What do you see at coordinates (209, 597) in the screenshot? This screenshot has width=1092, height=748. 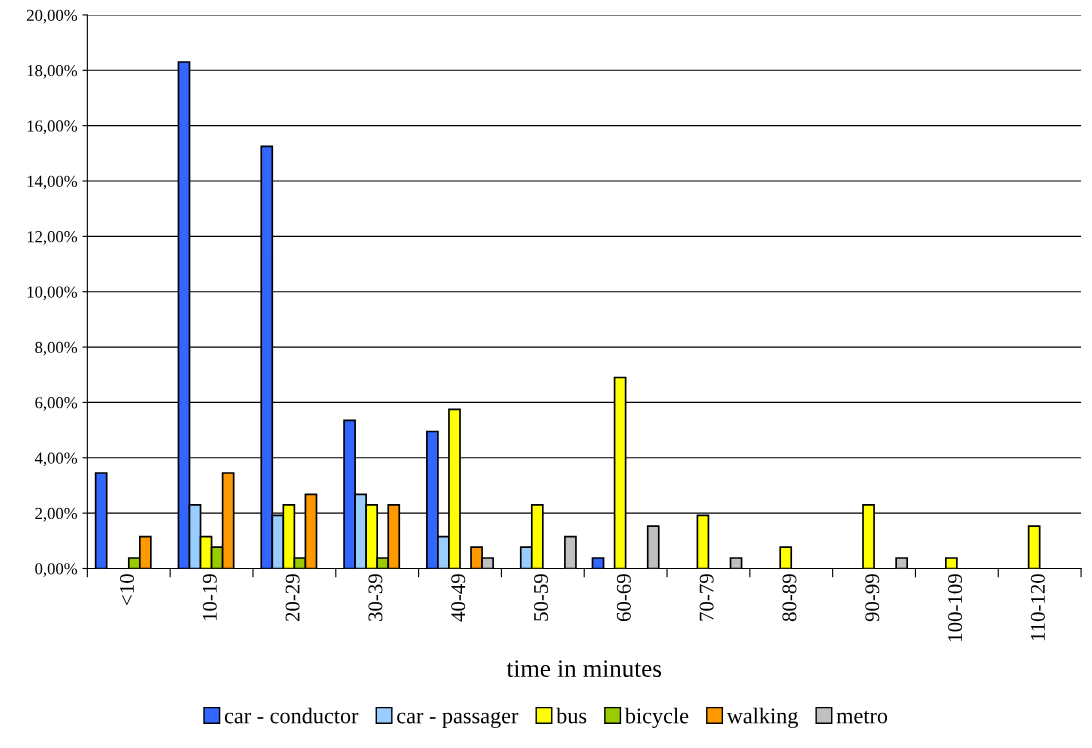 I see `x-tick-label: 10-19` at bounding box center [209, 597].